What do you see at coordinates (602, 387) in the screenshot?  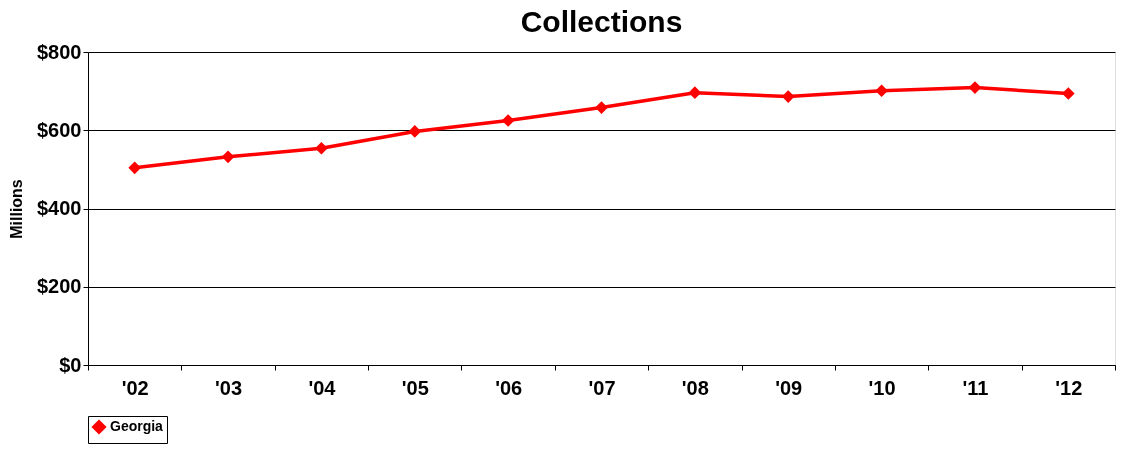 I see `x-tick-label: '07` at bounding box center [602, 387].